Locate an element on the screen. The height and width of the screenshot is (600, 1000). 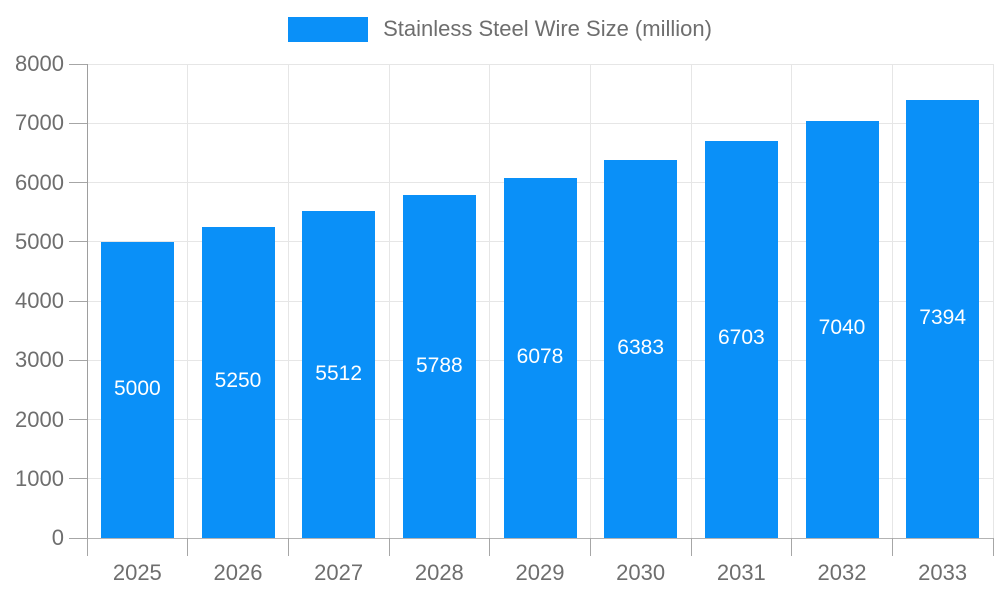
x-tick-label-2026: 2026 is located at coordinates (238, 572).